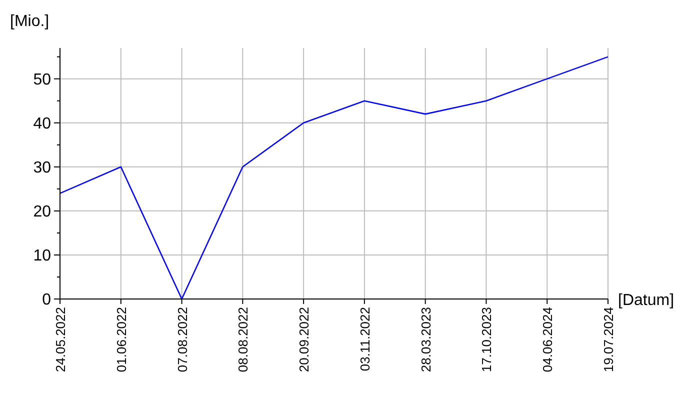  What do you see at coordinates (42, 79) in the screenshot?
I see `y-tick-label: 50` at bounding box center [42, 79].